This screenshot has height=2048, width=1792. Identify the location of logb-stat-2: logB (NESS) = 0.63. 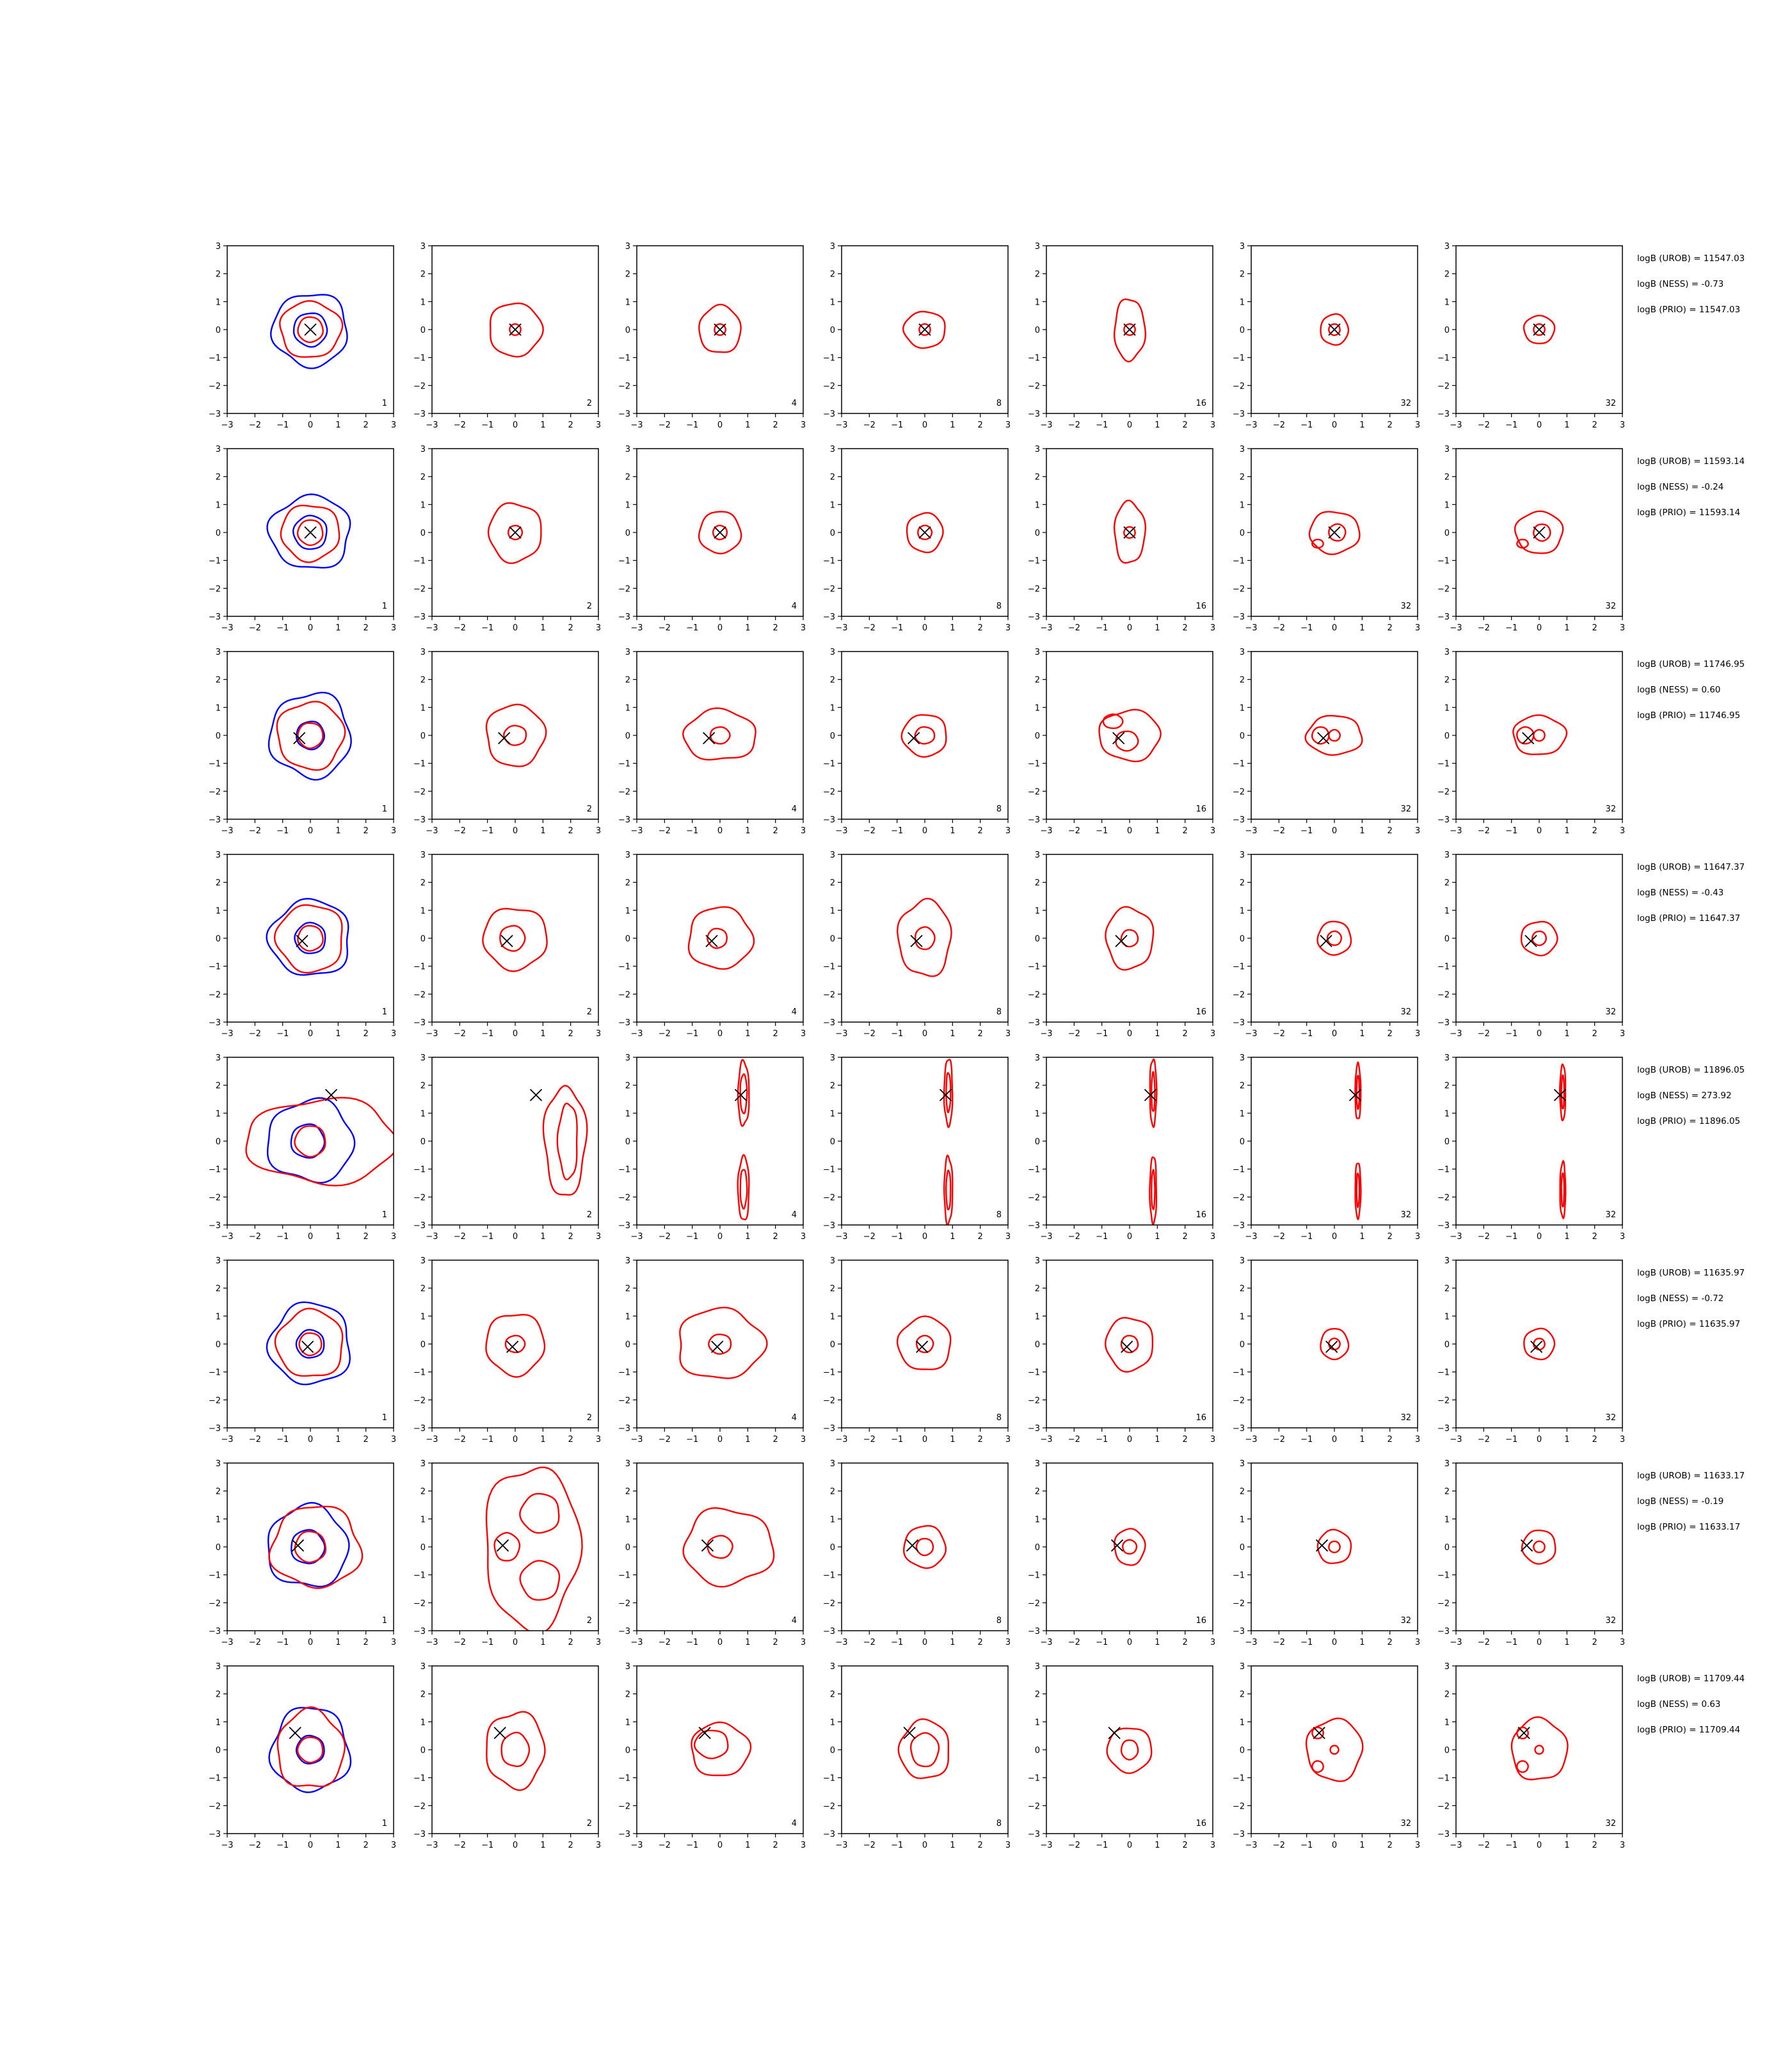
(1678, 1704).